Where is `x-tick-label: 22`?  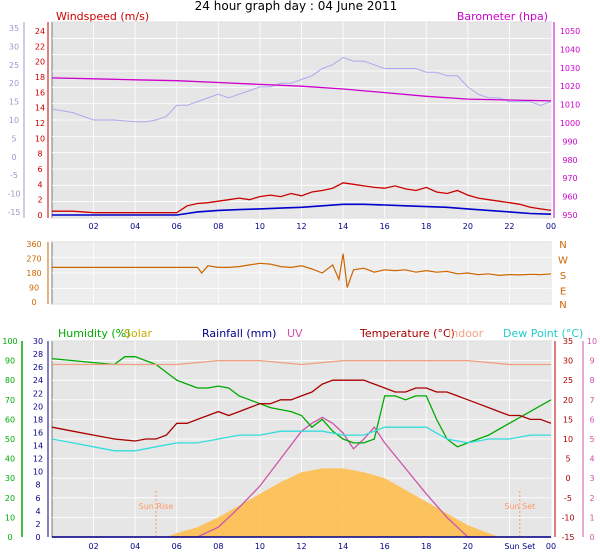 x-tick-label: 22 is located at coordinates (509, 226).